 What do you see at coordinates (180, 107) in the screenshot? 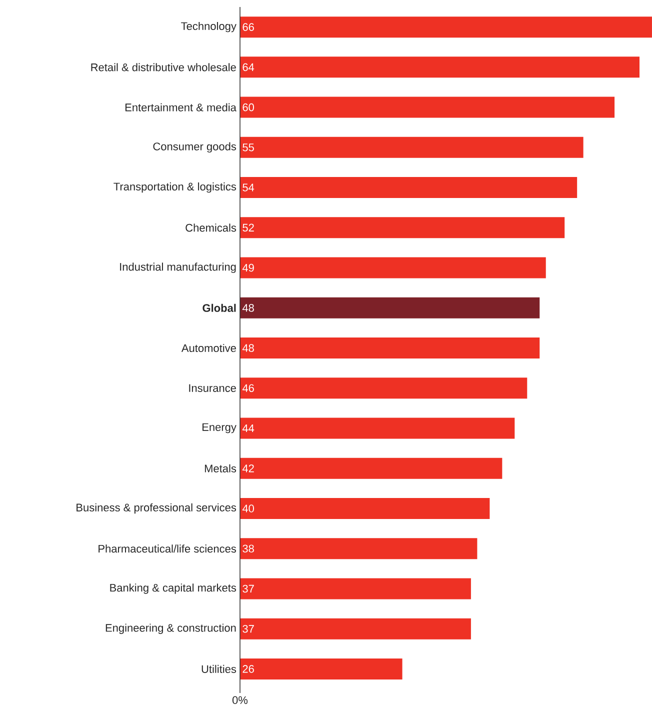
I see `y-tick-label: Entertainment & media` at bounding box center [180, 107].